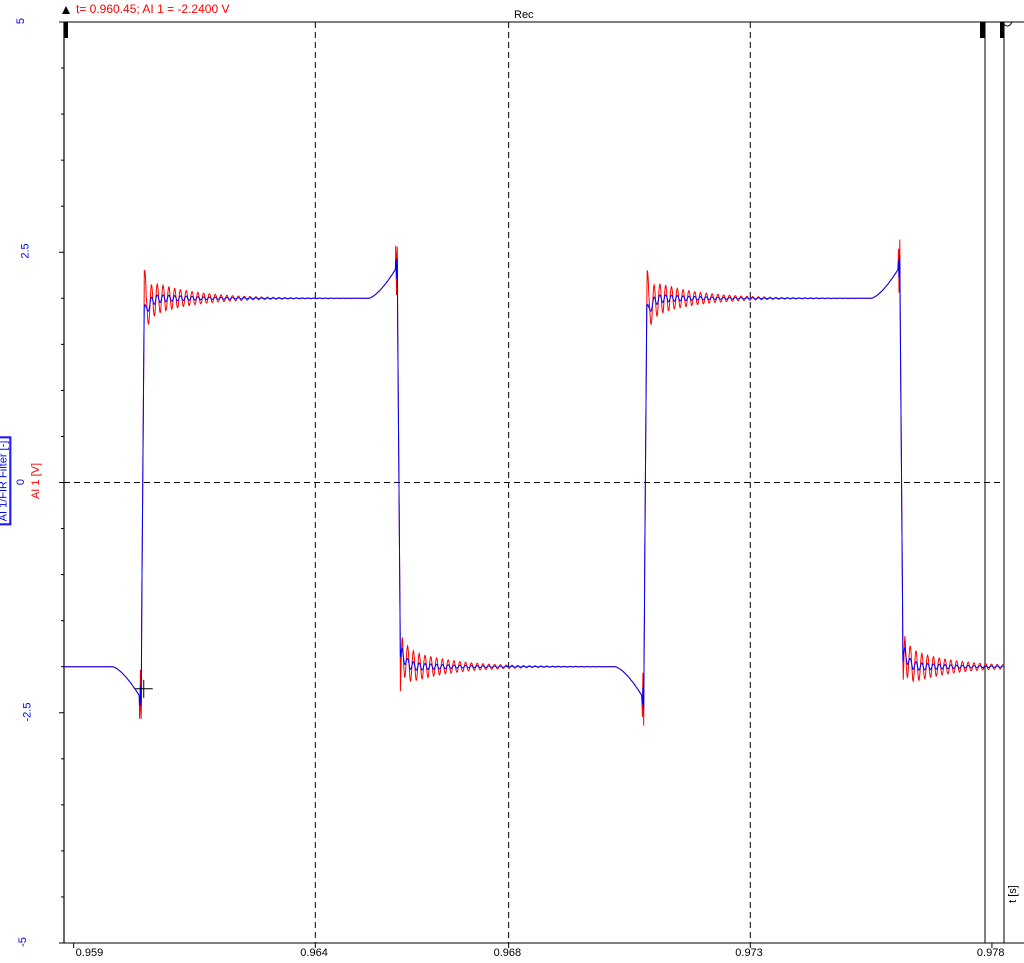 This screenshot has height=963, width=1024. What do you see at coordinates (1002, 30) in the screenshot?
I see `far-right-scroll-marker` at bounding box center [1002, 30].